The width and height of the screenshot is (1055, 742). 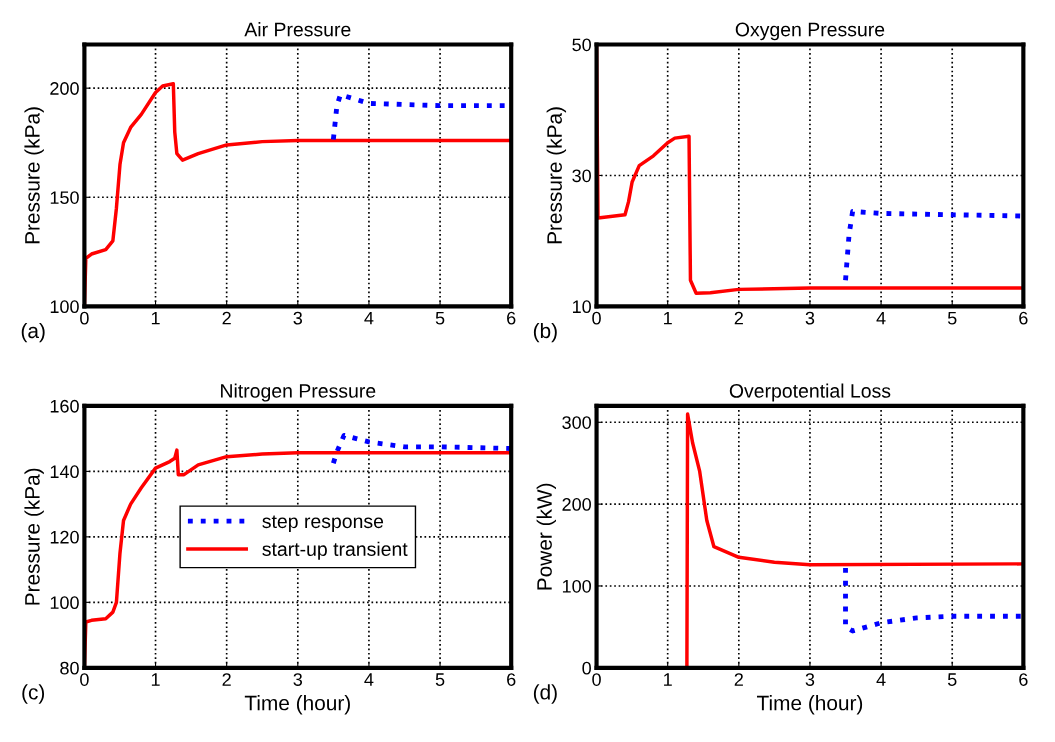 I want to click on y-tick-label: 0, so click(x=586, y=668).